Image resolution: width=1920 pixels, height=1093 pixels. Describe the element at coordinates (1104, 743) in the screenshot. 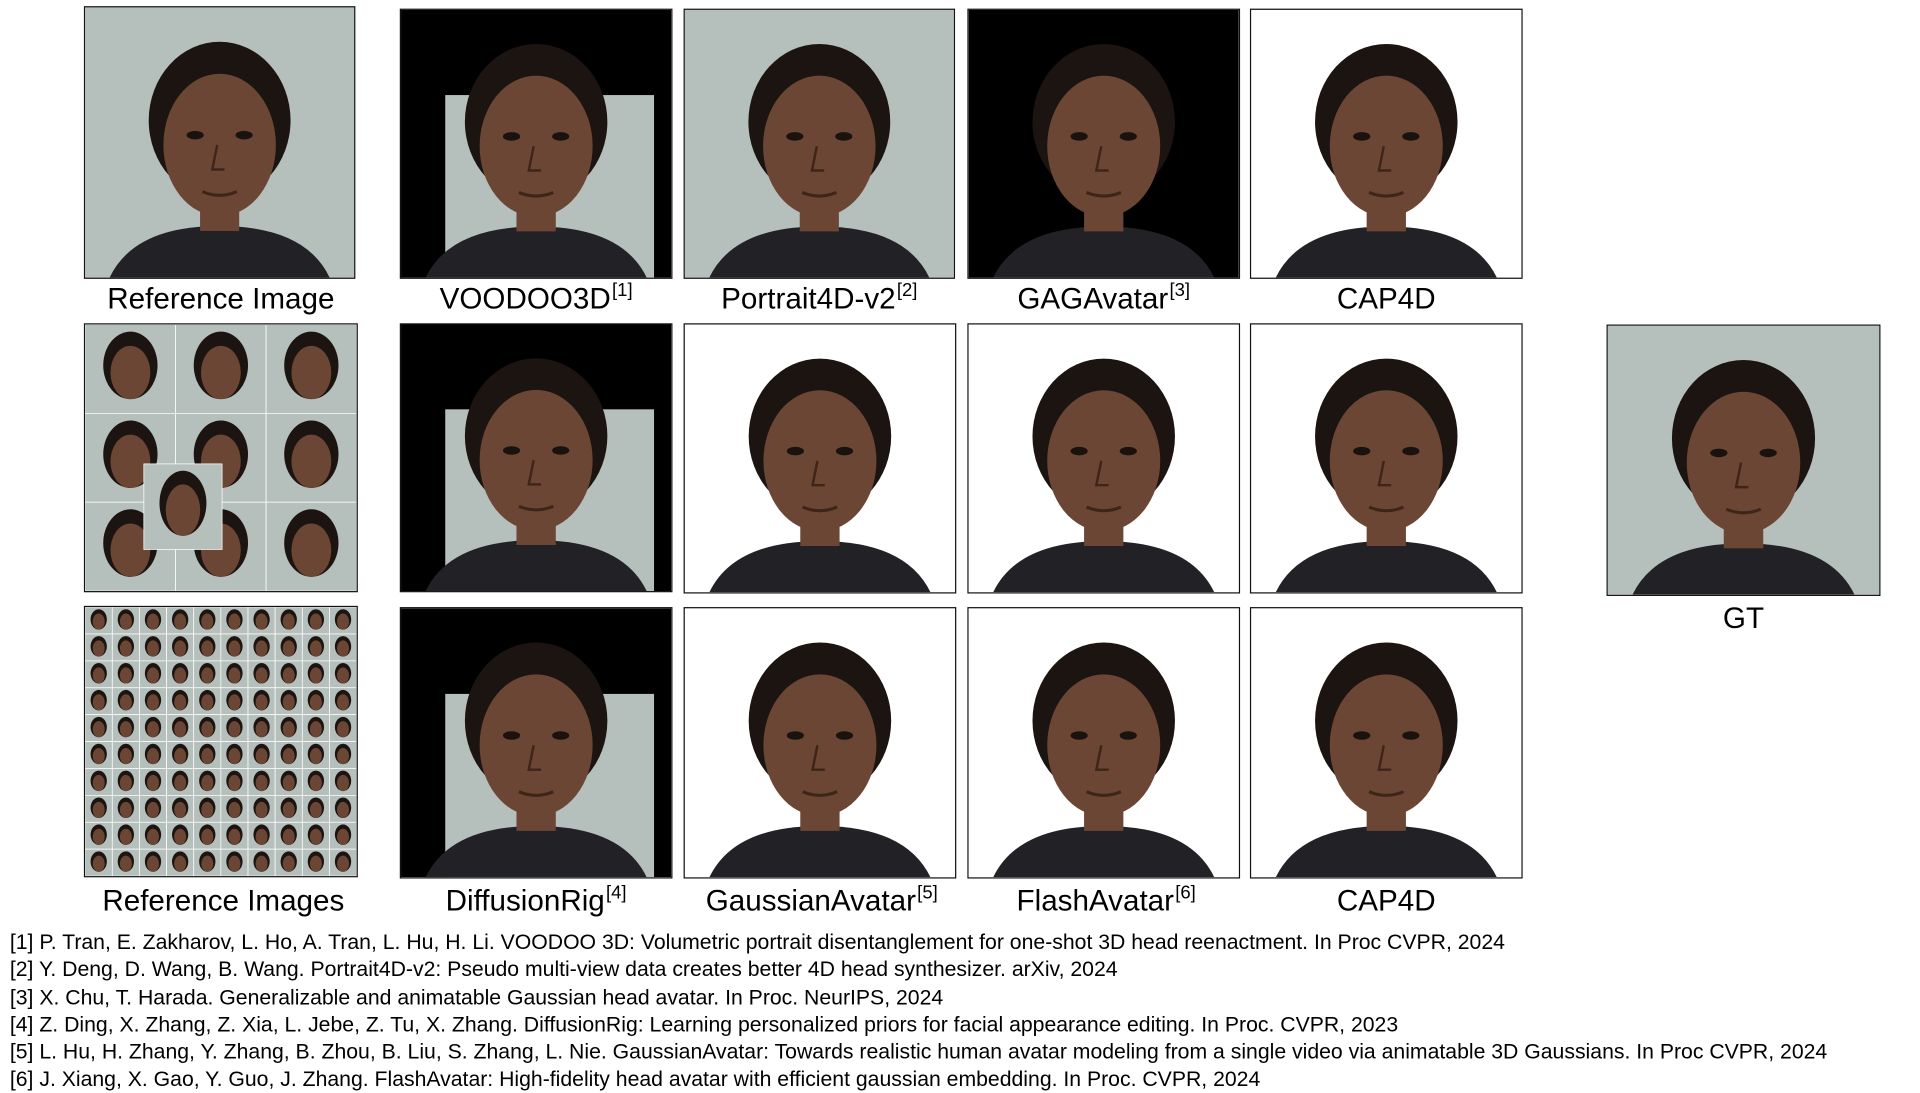

I see `flashavatar-result` at that location.